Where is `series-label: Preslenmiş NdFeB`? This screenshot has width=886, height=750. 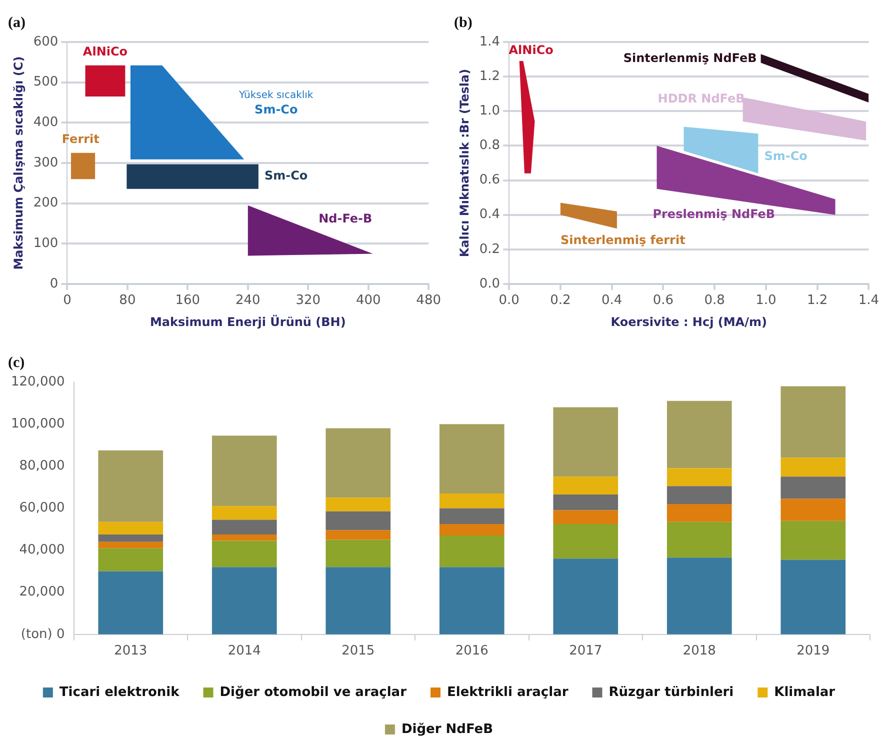
series-label: Preslenmiş NdFeB is located at coordinates (714, 213).